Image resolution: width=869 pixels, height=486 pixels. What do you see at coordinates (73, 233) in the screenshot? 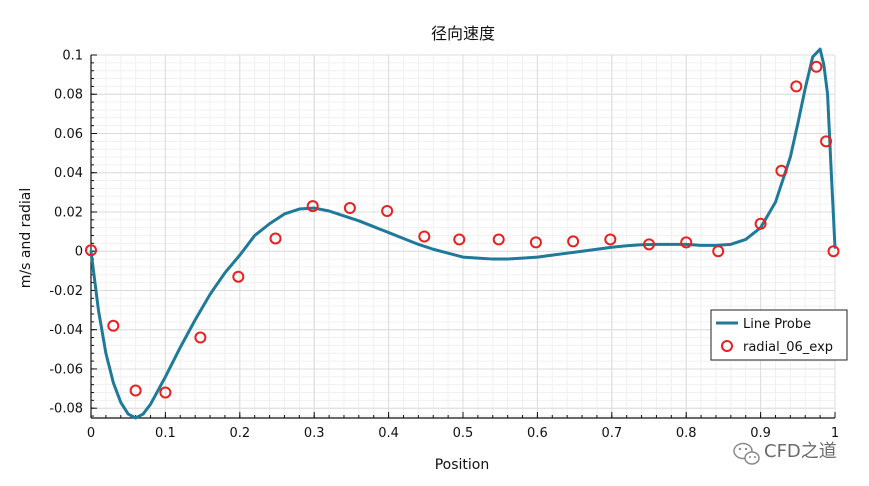
I see `y-axis-ticks: -0.08 -0.06 -0.04 -0.02 0 0.02 0.04 0.06 0.08 0.1` at bounding box center [73, 233].